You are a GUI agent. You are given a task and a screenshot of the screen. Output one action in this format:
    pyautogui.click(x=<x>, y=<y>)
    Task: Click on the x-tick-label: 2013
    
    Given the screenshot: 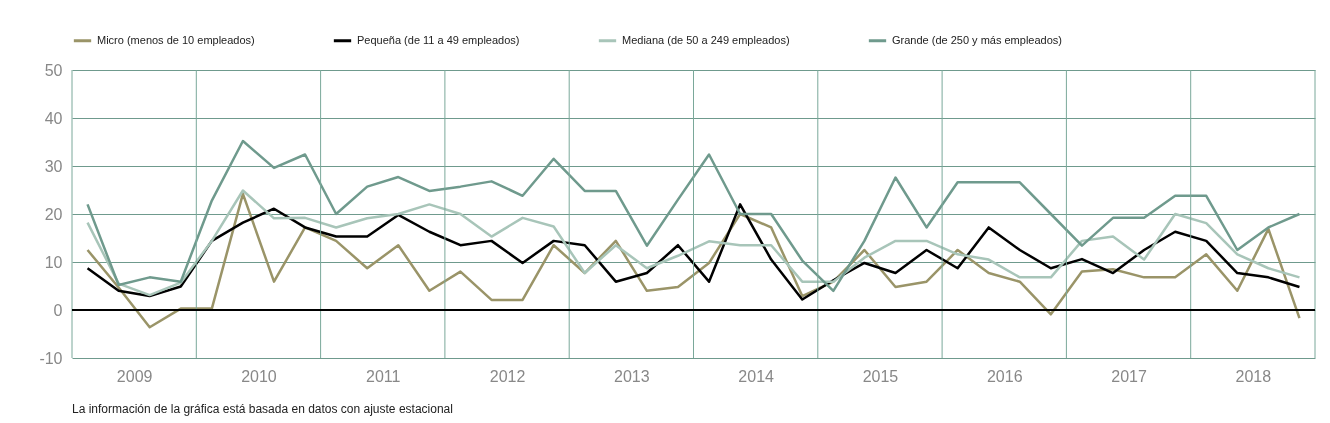 What is the action you would take?
    pyautogui.click(x=632, y=376)
    